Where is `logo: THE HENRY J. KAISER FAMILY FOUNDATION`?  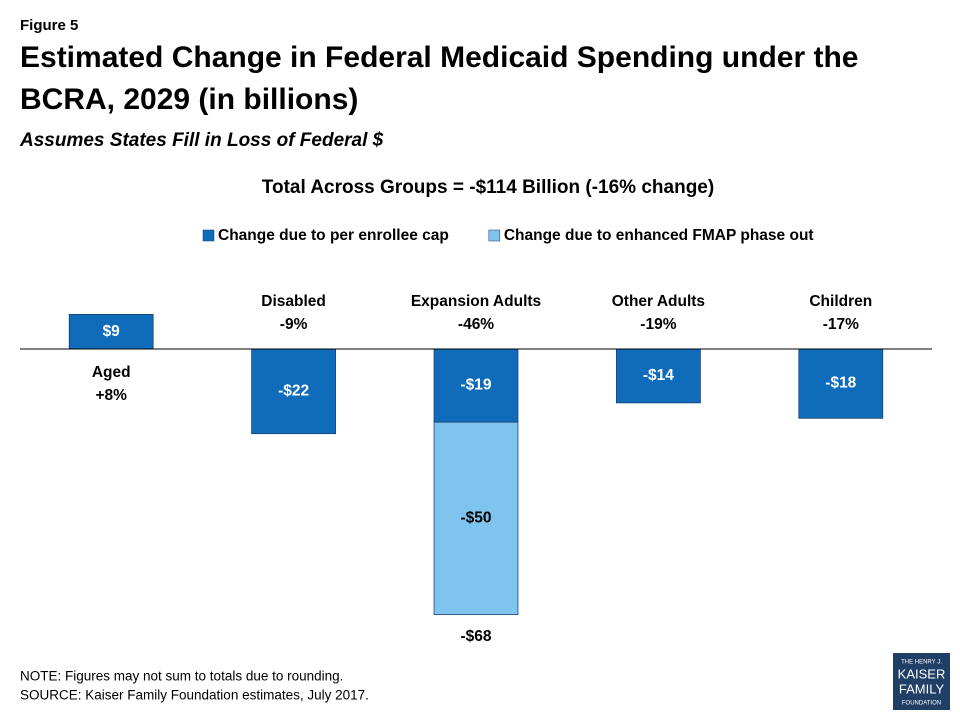
logo: THE HENRY J. KAISER FAMILY FOUNDATION is located at coordinates (921, 681).